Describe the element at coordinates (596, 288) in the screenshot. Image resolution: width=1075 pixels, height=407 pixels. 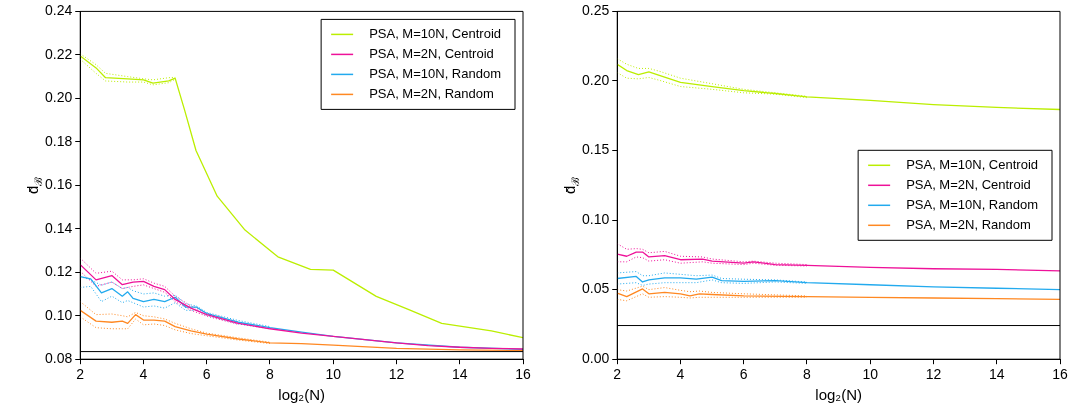
I see `y-tick-label: 0.05` at that location.